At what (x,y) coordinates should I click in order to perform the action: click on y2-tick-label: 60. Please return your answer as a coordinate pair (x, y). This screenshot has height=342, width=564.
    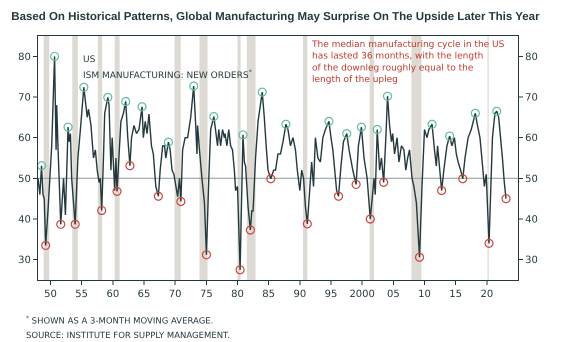
    Looking at the image, I should click on (531, 138).